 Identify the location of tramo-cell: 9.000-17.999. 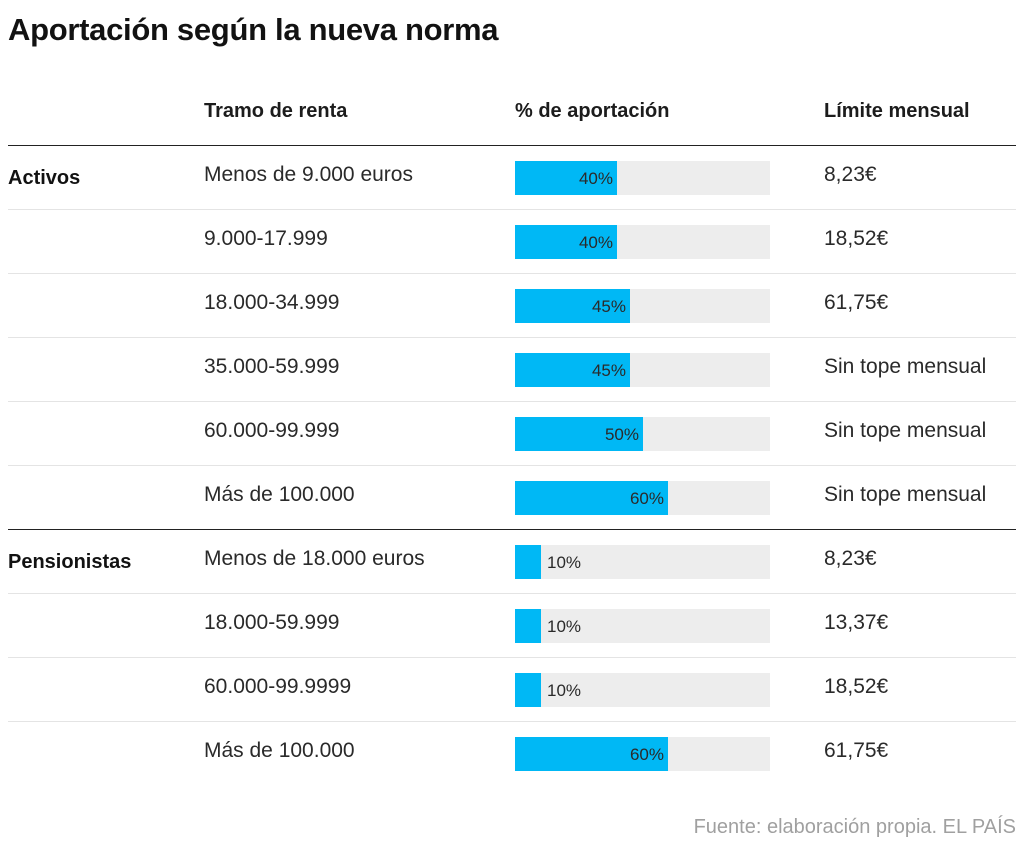
(266, 238).